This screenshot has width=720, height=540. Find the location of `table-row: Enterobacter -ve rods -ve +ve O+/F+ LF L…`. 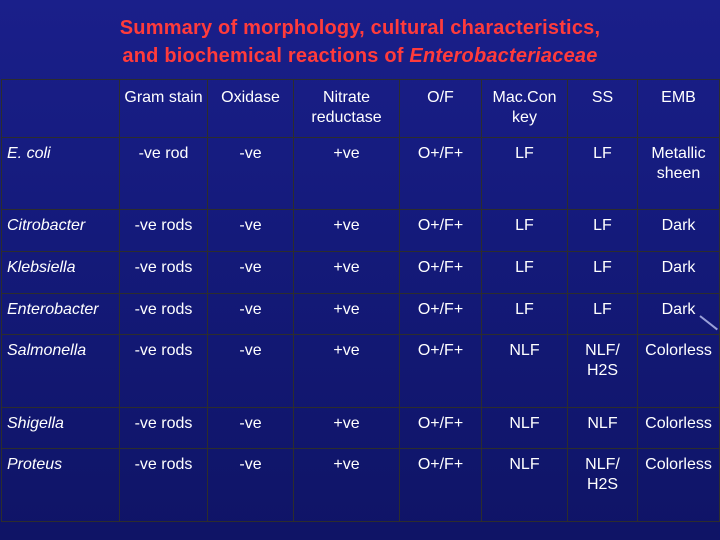

table-row: Enterobacter -ve rods -ve +ve O+/F+ LF L… is located at coordinates (360, 314).